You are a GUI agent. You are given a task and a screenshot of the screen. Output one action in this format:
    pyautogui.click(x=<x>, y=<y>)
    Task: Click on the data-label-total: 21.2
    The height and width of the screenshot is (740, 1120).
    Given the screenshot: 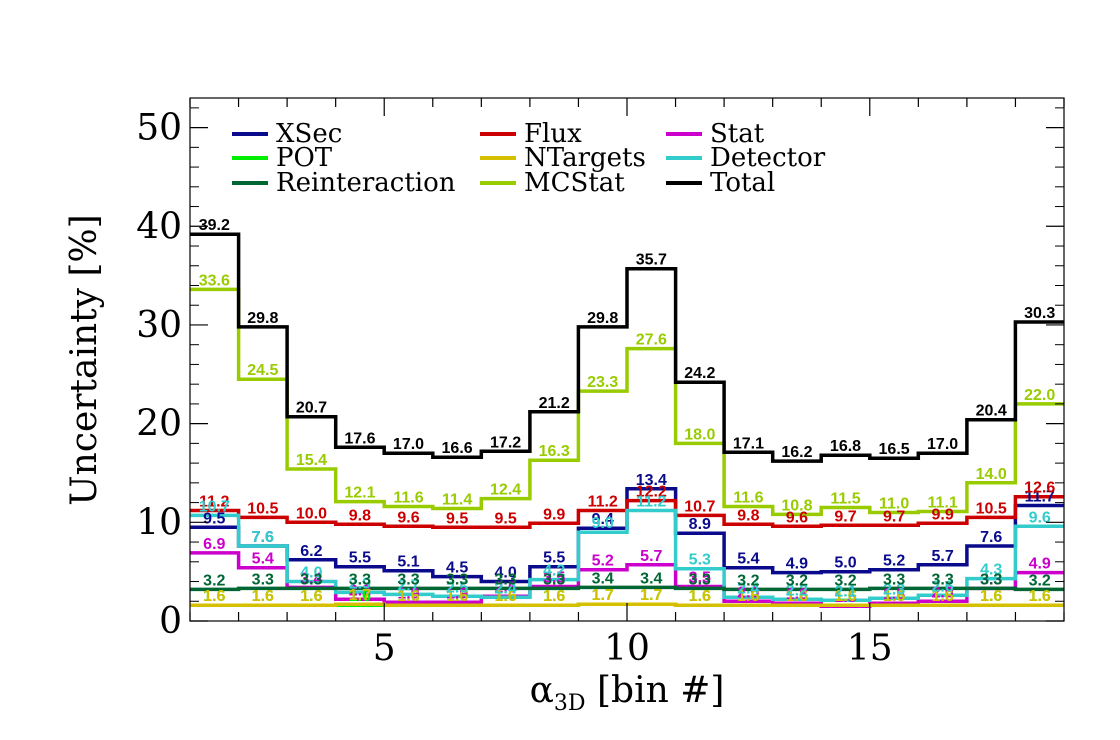 What is the action you would take?
    pyautogui.click(x=554, y=403)
    